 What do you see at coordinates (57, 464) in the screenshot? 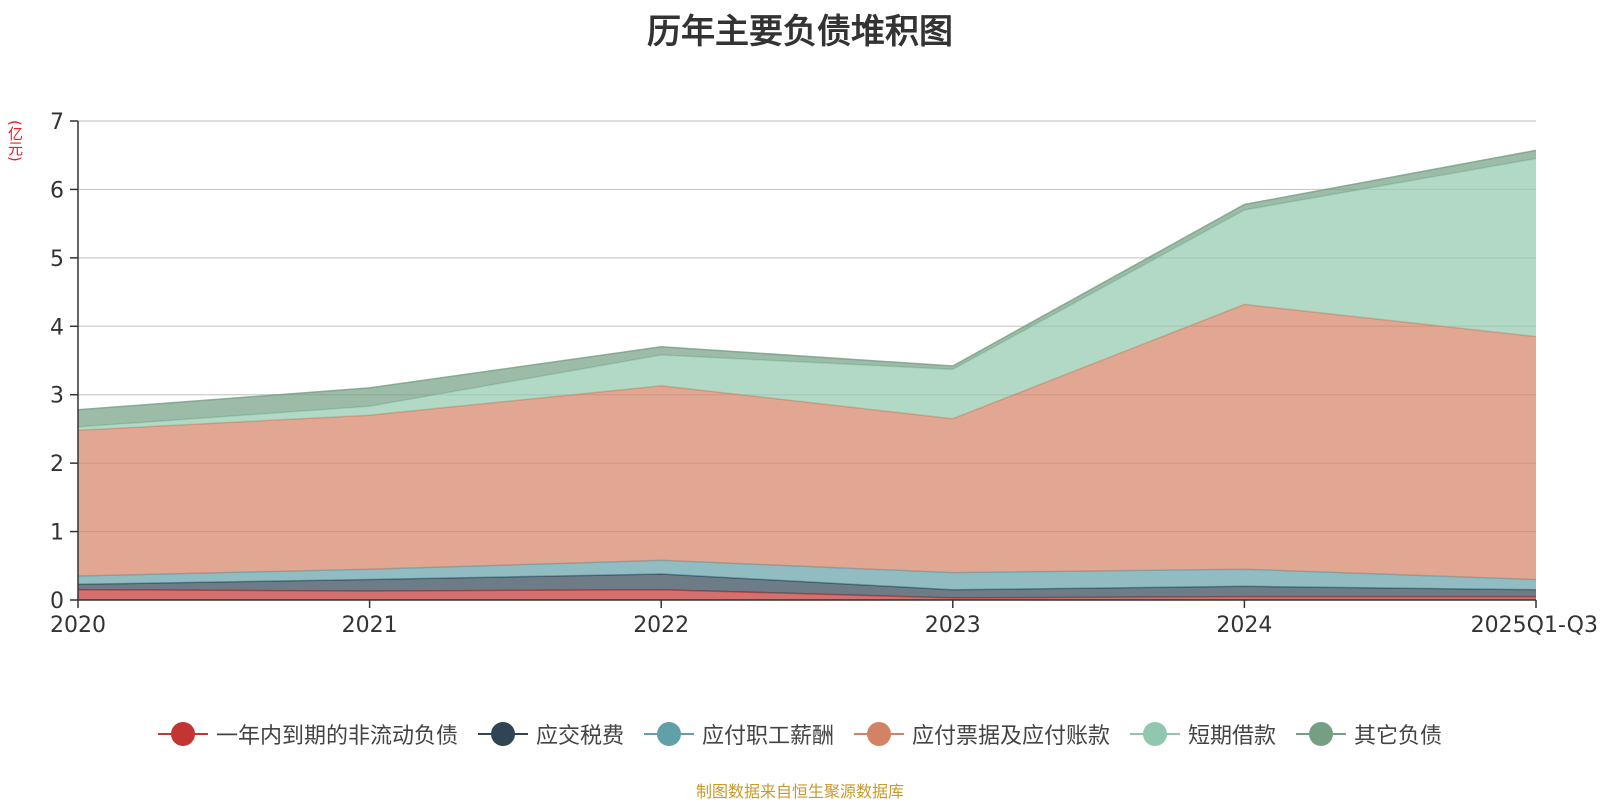
I see `y-tick-label: 2` at bounding box center [57, 464].